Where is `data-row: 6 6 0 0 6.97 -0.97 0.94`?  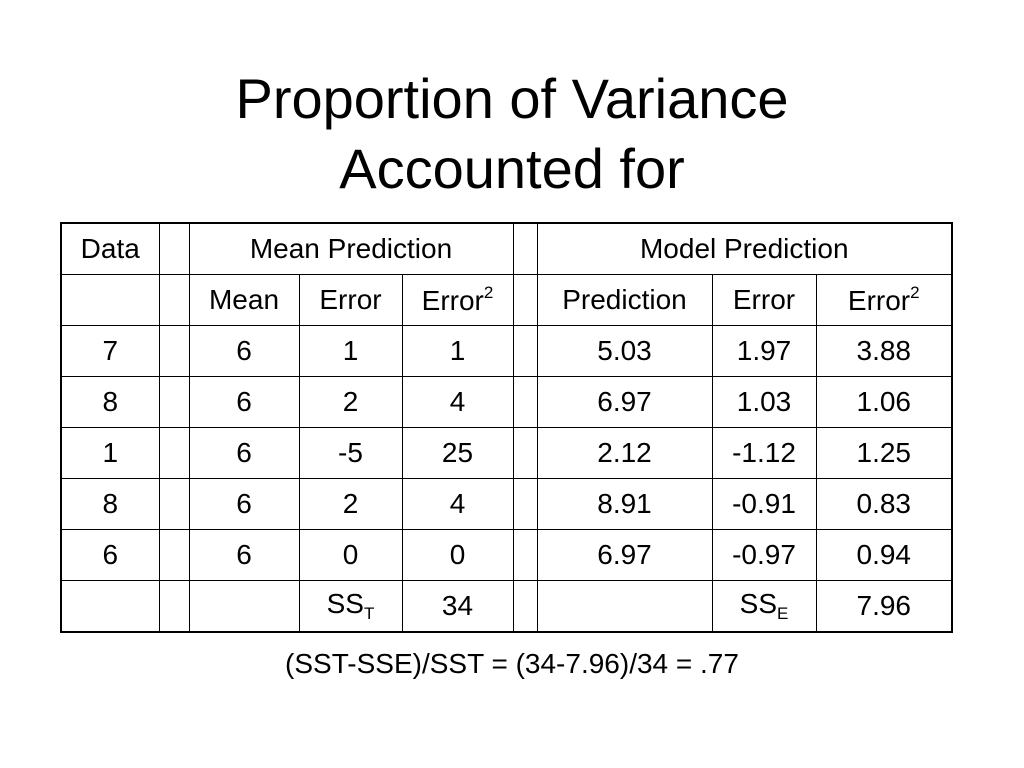 data-row: 6 6 0 0 6.97 -0.97 0.94 is located at coordinates (506, 555).